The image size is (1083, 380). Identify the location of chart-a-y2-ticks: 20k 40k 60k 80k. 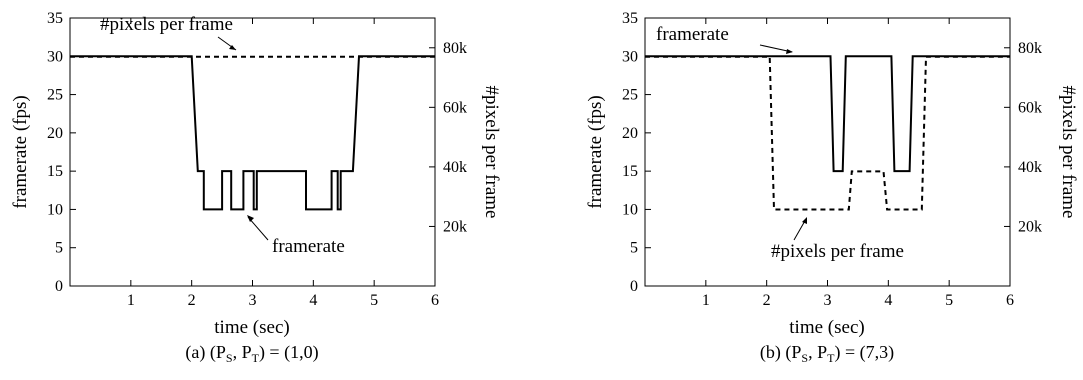
(448, 137).